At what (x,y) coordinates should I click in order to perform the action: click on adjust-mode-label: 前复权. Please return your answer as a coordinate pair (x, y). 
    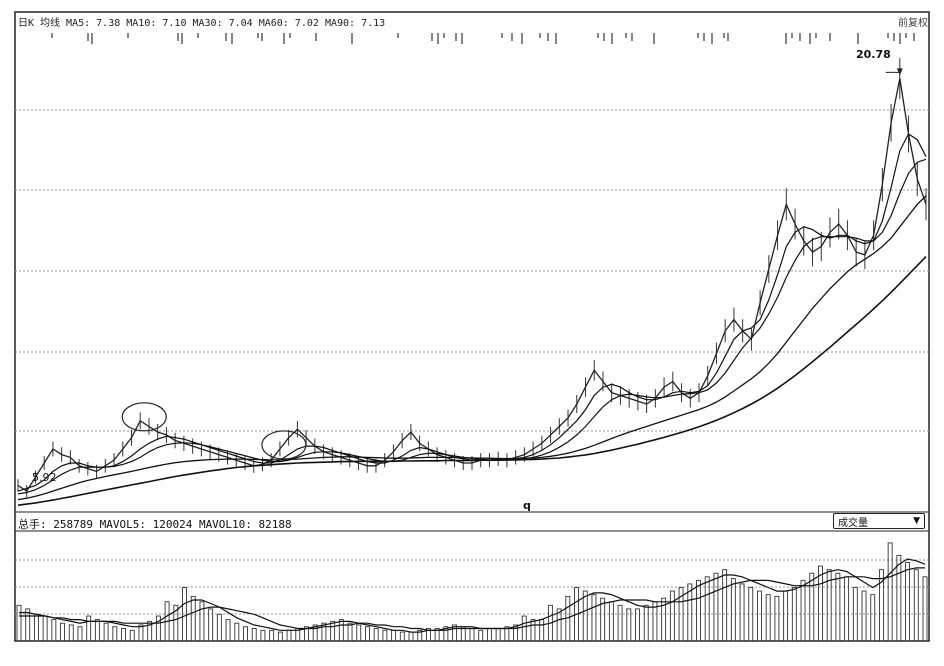
    Looking at the image, I should click on (913, 23).